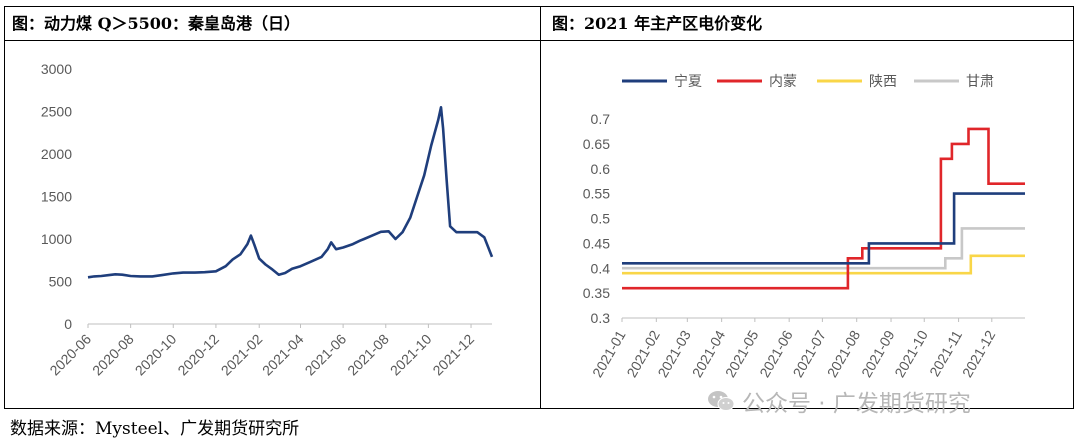 This screenshot has width=1080, height=444. Describe the element at coordinates (113, 355) in the screenshot. I see `x-tick-label: 2020-08` at that location.